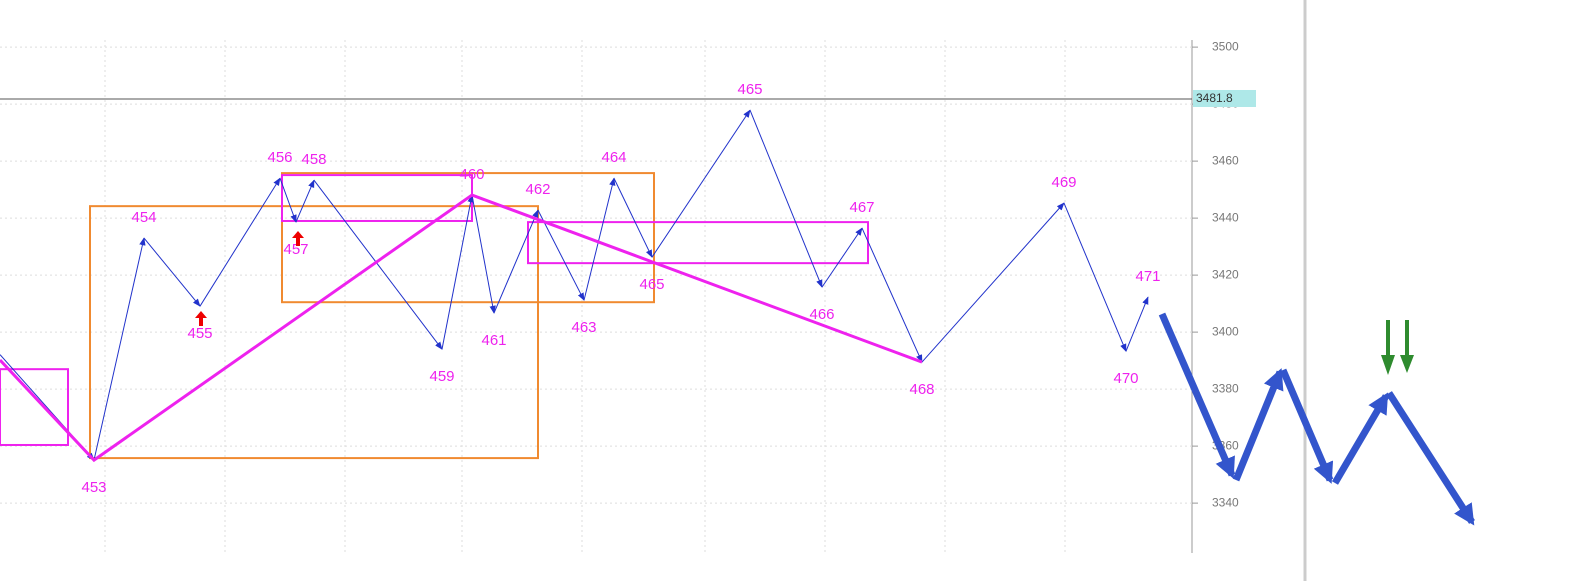  I want to click on current-price-label: 3481.8, so click(1214, 98).